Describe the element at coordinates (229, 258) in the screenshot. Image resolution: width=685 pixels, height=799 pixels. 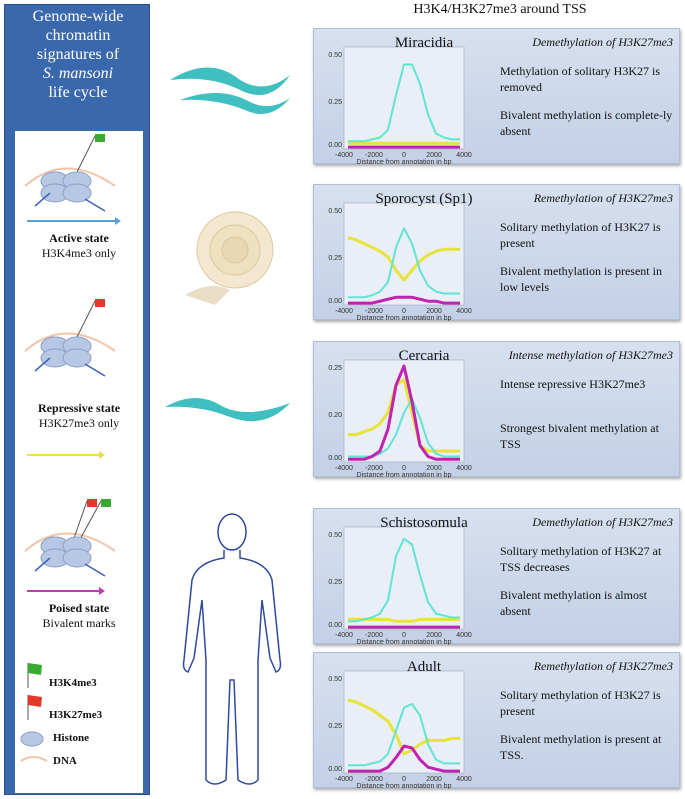
I see `snail-icon` at that location.